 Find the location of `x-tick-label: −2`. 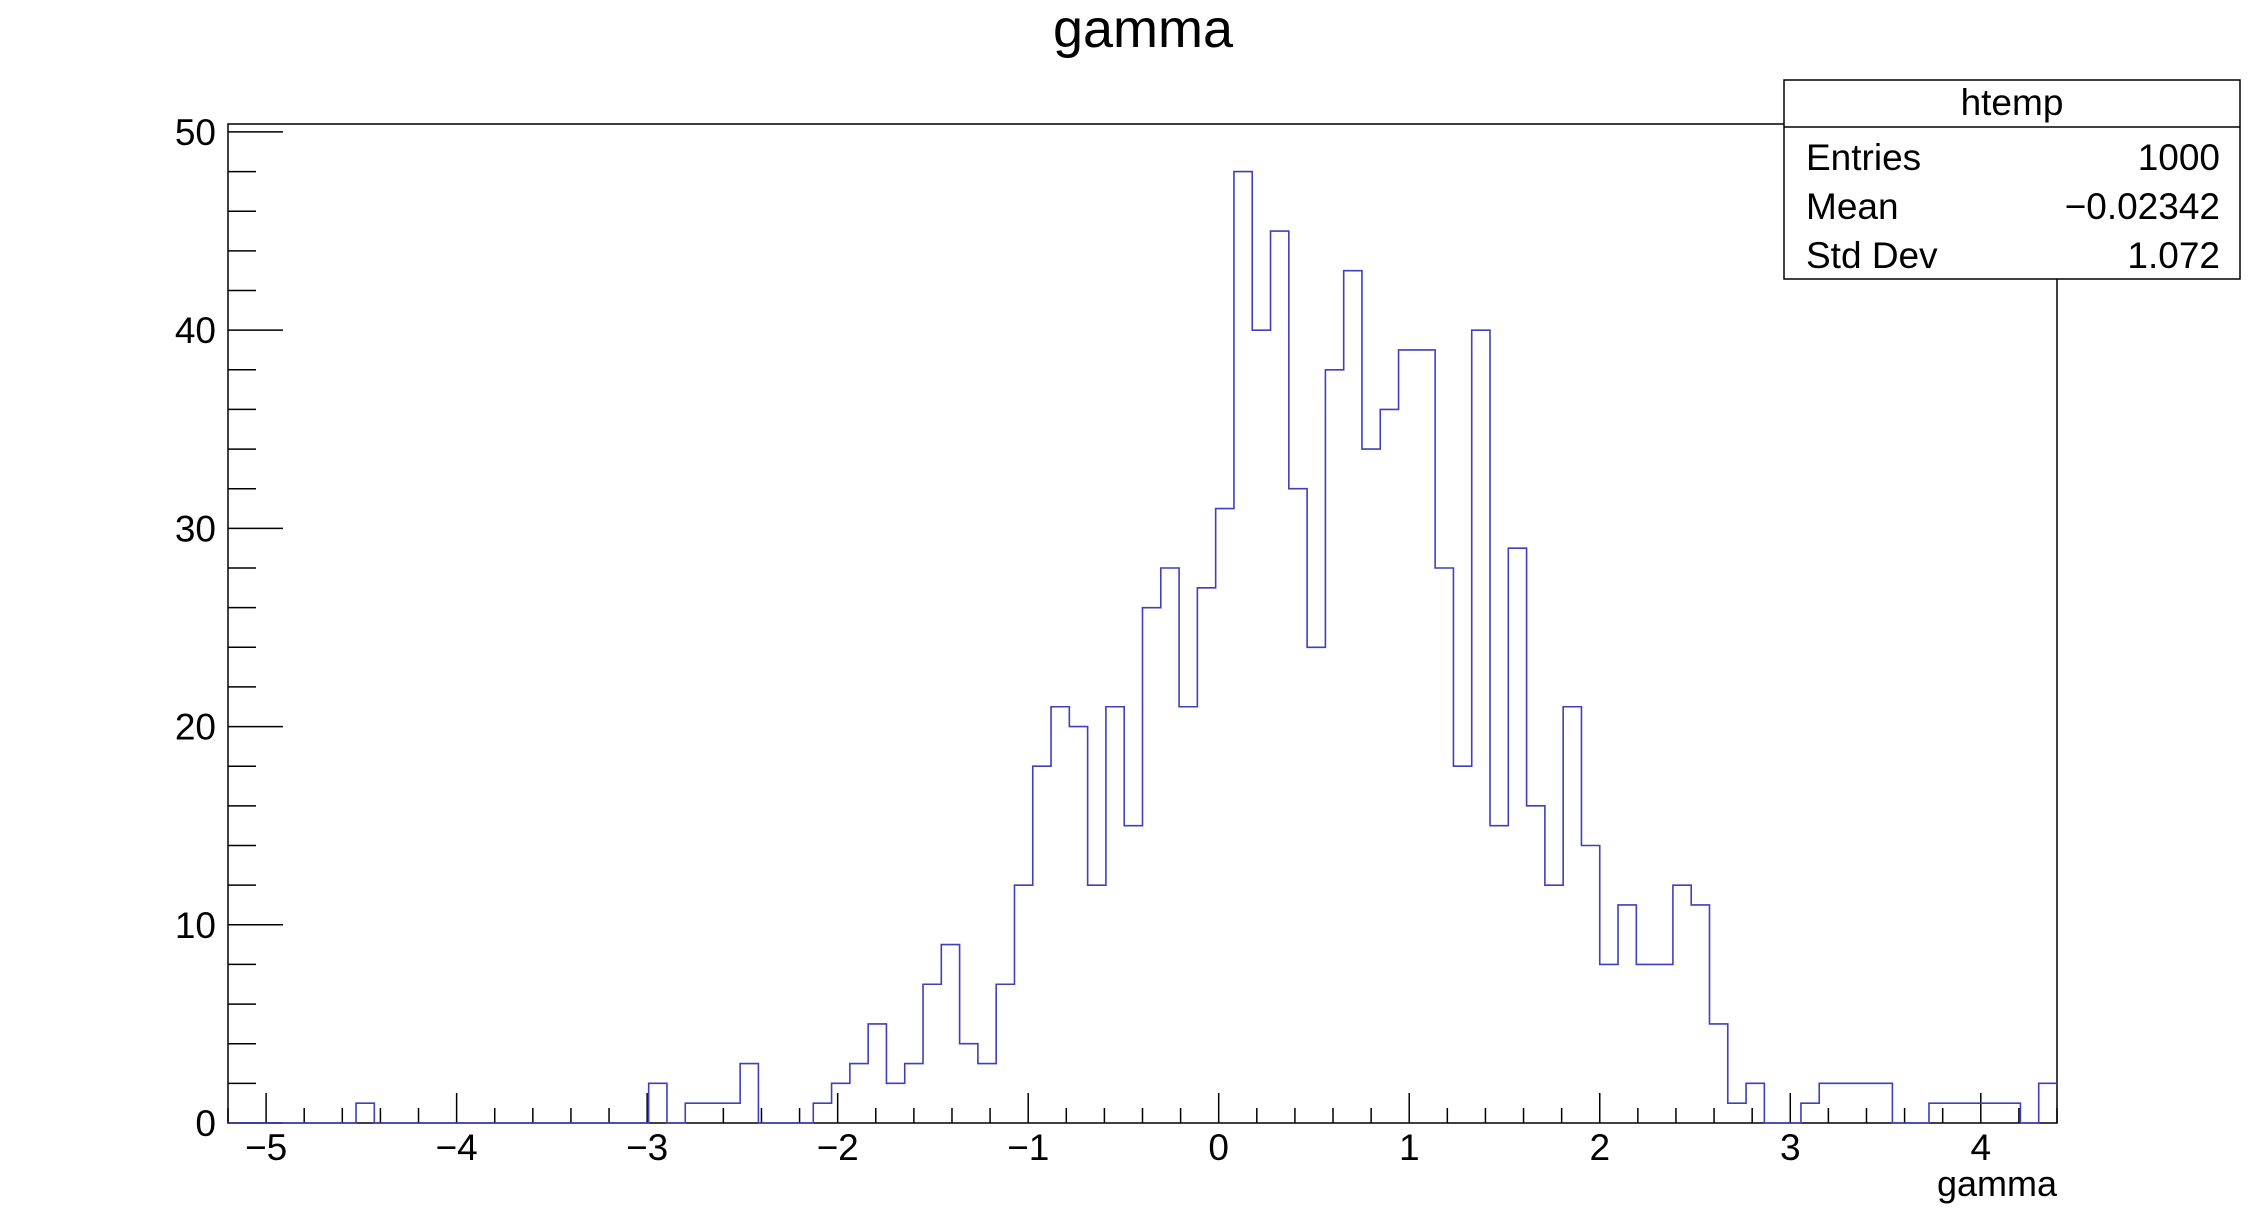

x-tick-label: −2 is located at coordinates (838, 1147).